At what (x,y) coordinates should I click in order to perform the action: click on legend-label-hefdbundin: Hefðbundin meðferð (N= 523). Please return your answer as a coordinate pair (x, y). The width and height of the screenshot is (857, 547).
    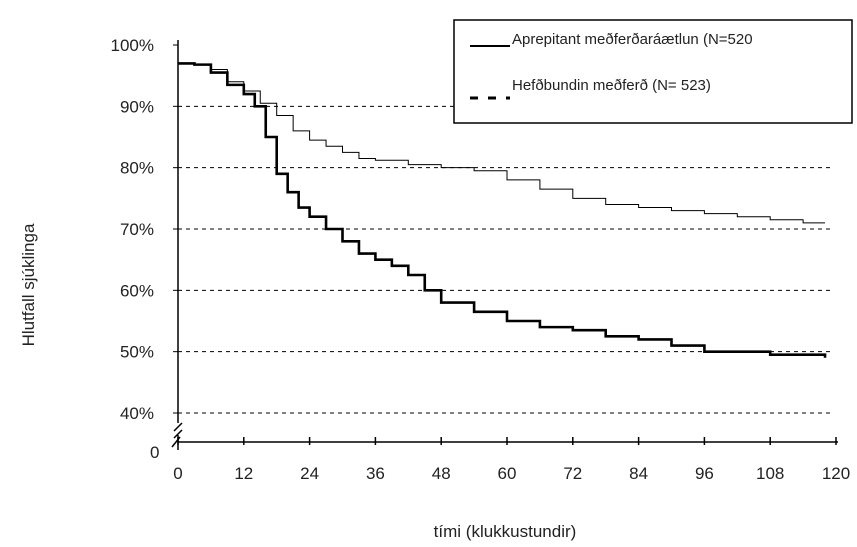
    Looking at the image, I should click on (611, 85).